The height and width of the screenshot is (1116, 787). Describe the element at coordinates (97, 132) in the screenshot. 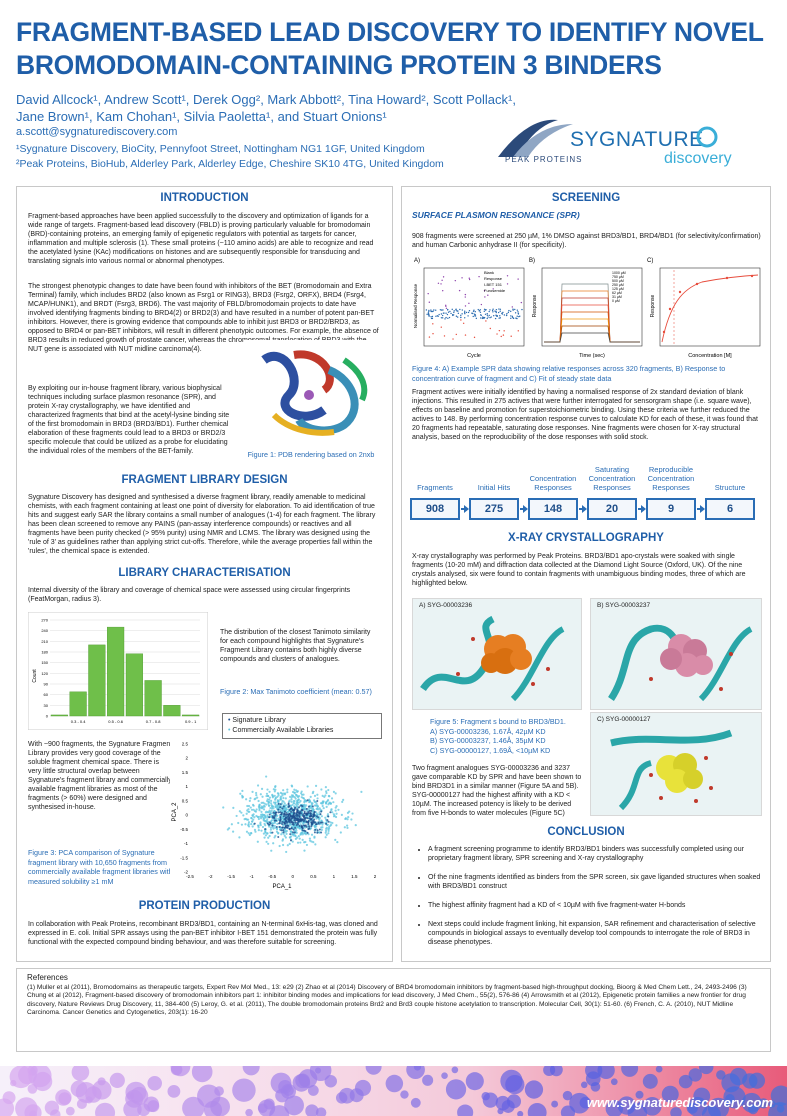

I see `contact-email: a.scott@sygnaturediscovery.com` at that location.